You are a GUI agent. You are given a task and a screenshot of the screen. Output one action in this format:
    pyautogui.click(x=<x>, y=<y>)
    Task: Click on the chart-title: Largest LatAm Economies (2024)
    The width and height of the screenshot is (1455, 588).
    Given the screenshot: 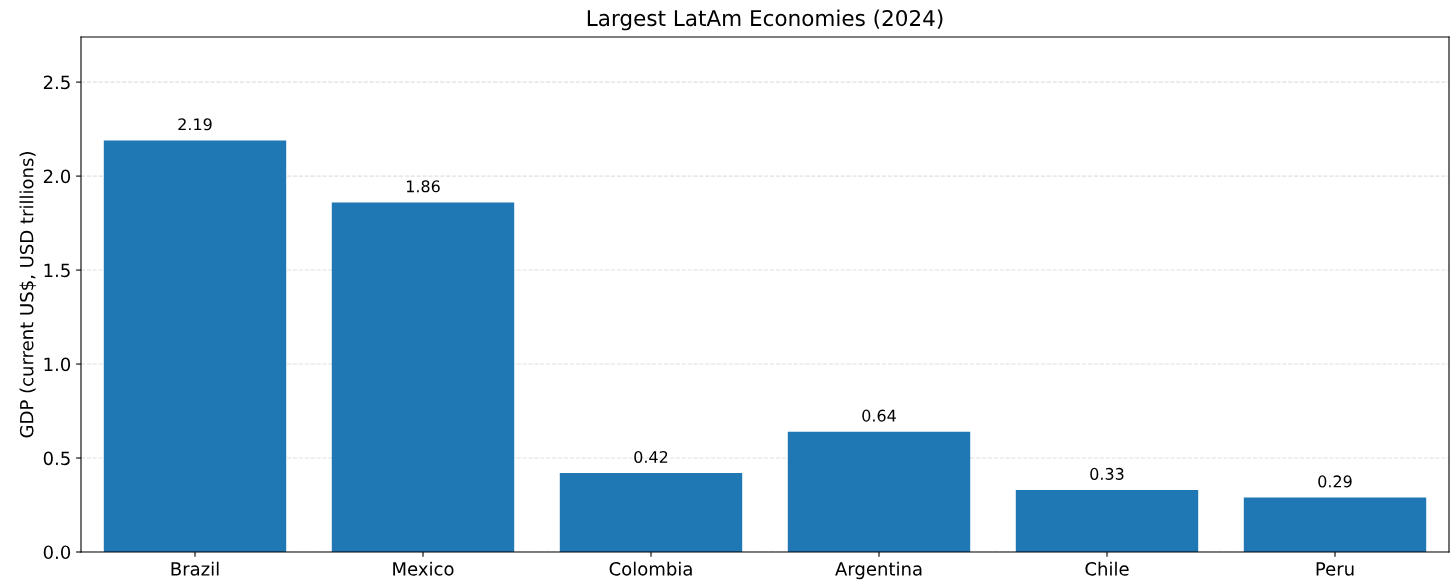 What is the action you would take?
    pyautogui.click(x=765, y=20)
    